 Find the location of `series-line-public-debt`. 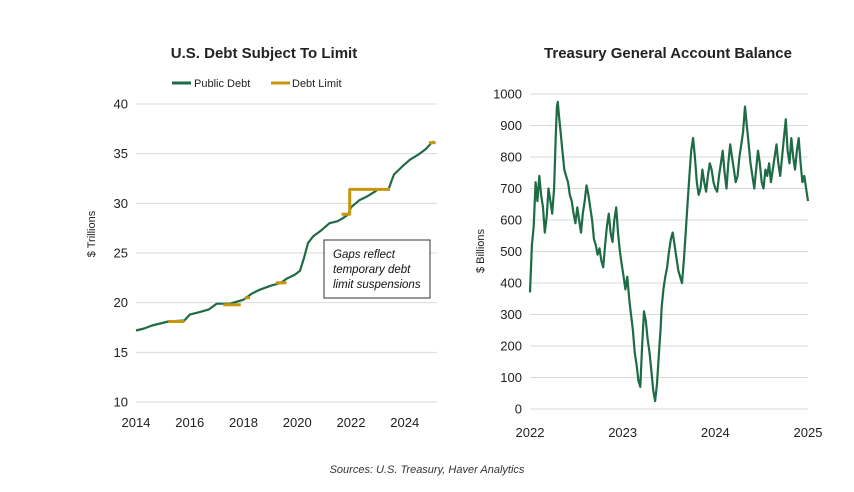

series-line-public-debt is located at coordinates (285, 236).